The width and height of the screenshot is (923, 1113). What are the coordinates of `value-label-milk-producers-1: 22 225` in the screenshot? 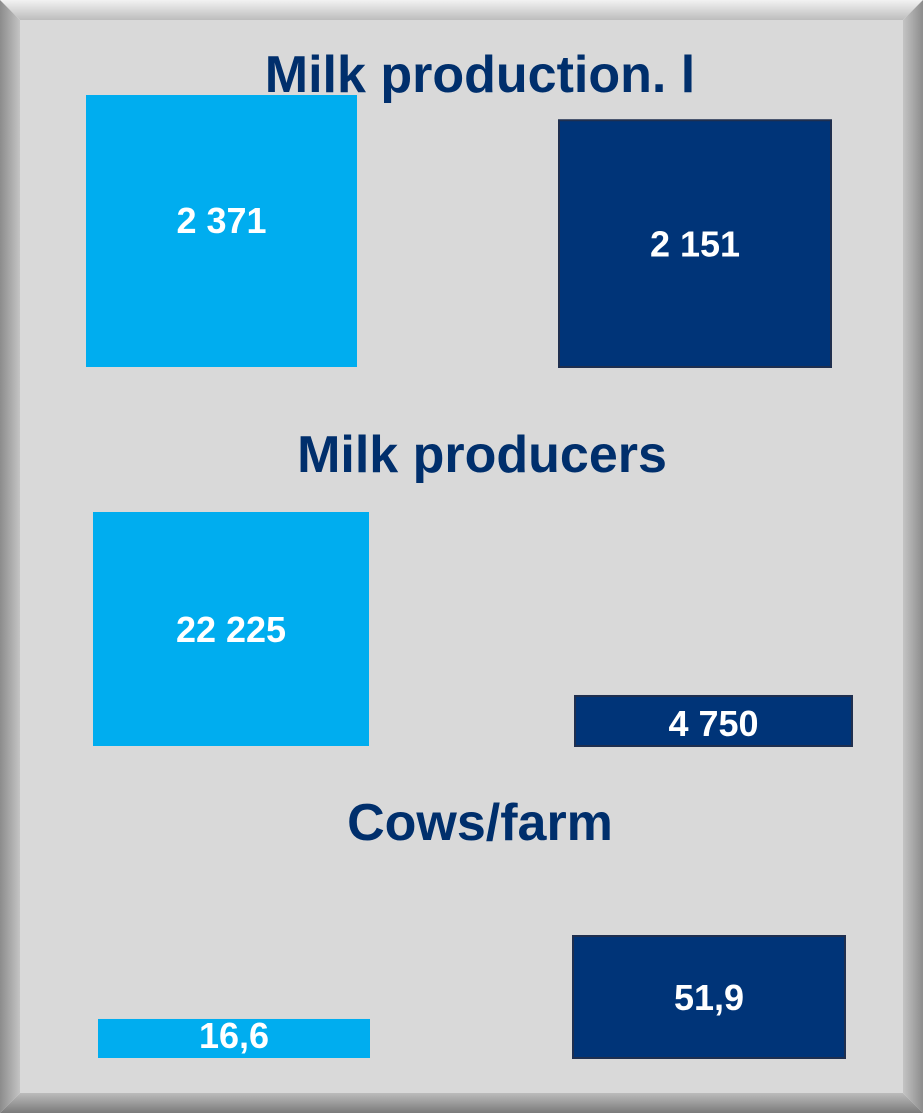 It's located at (231, 629).